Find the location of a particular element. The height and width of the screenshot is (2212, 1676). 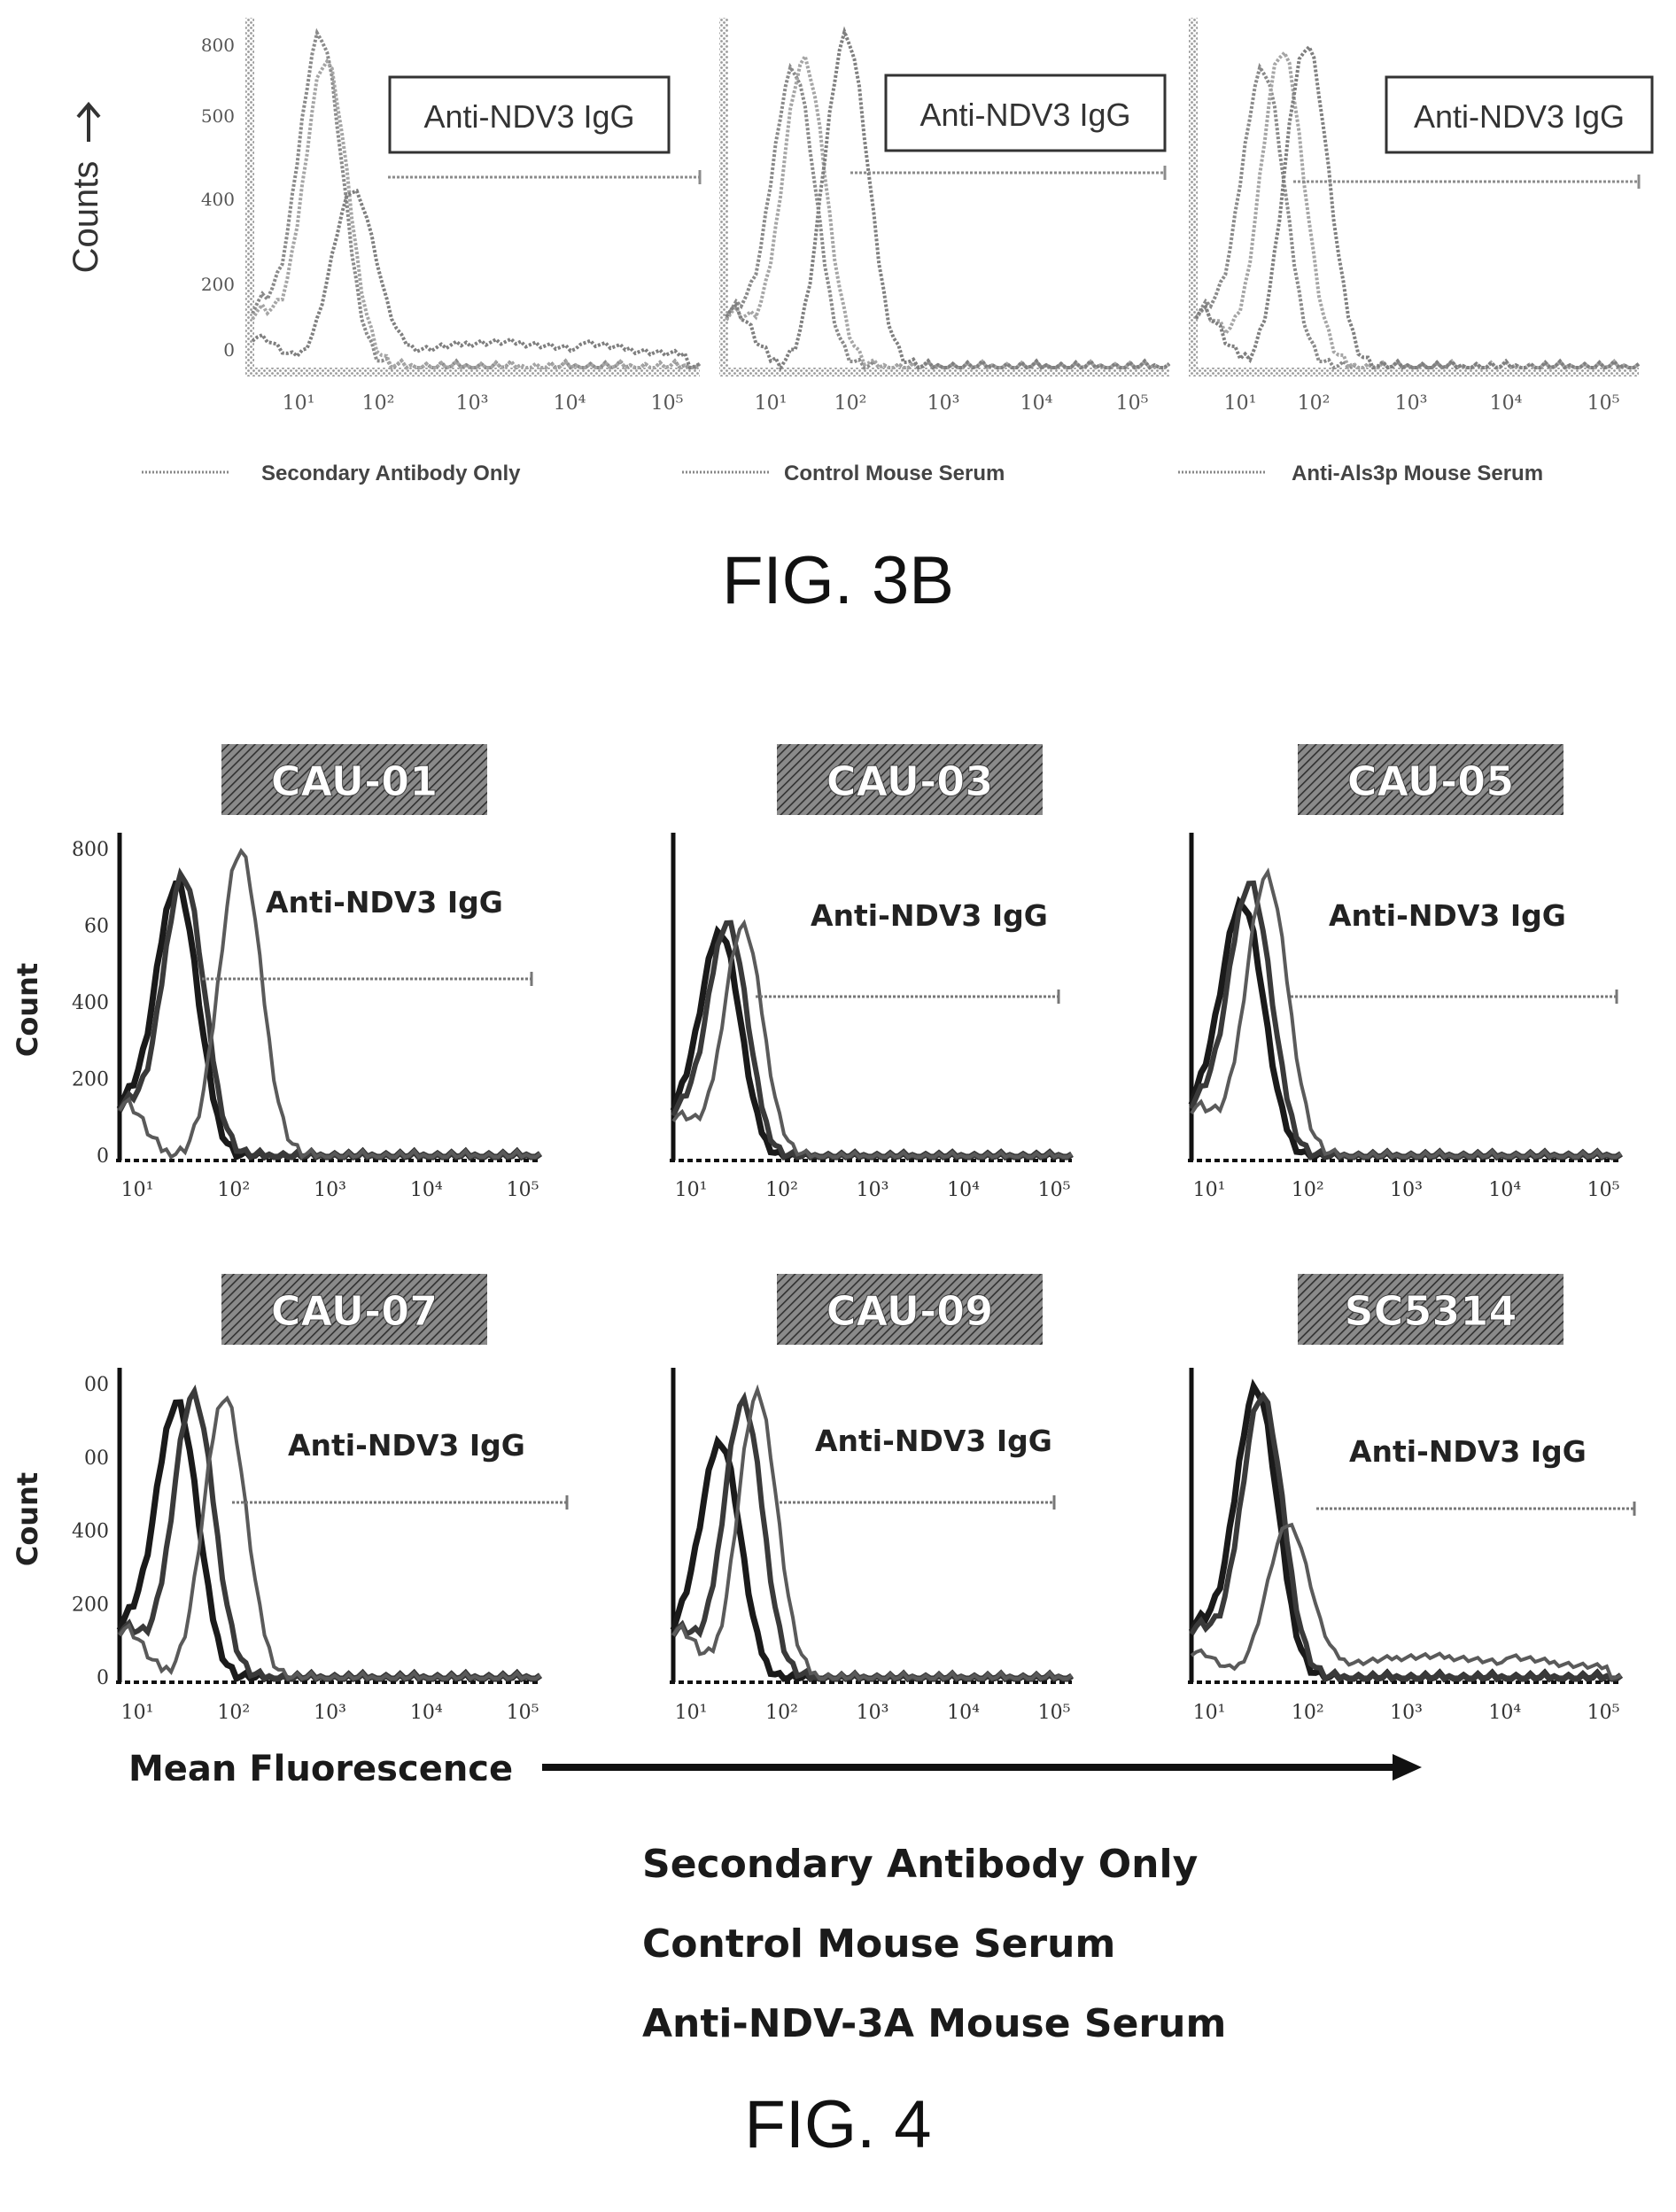

fig3b-y-tick-label: 500 is located at coordinates (218, 116).